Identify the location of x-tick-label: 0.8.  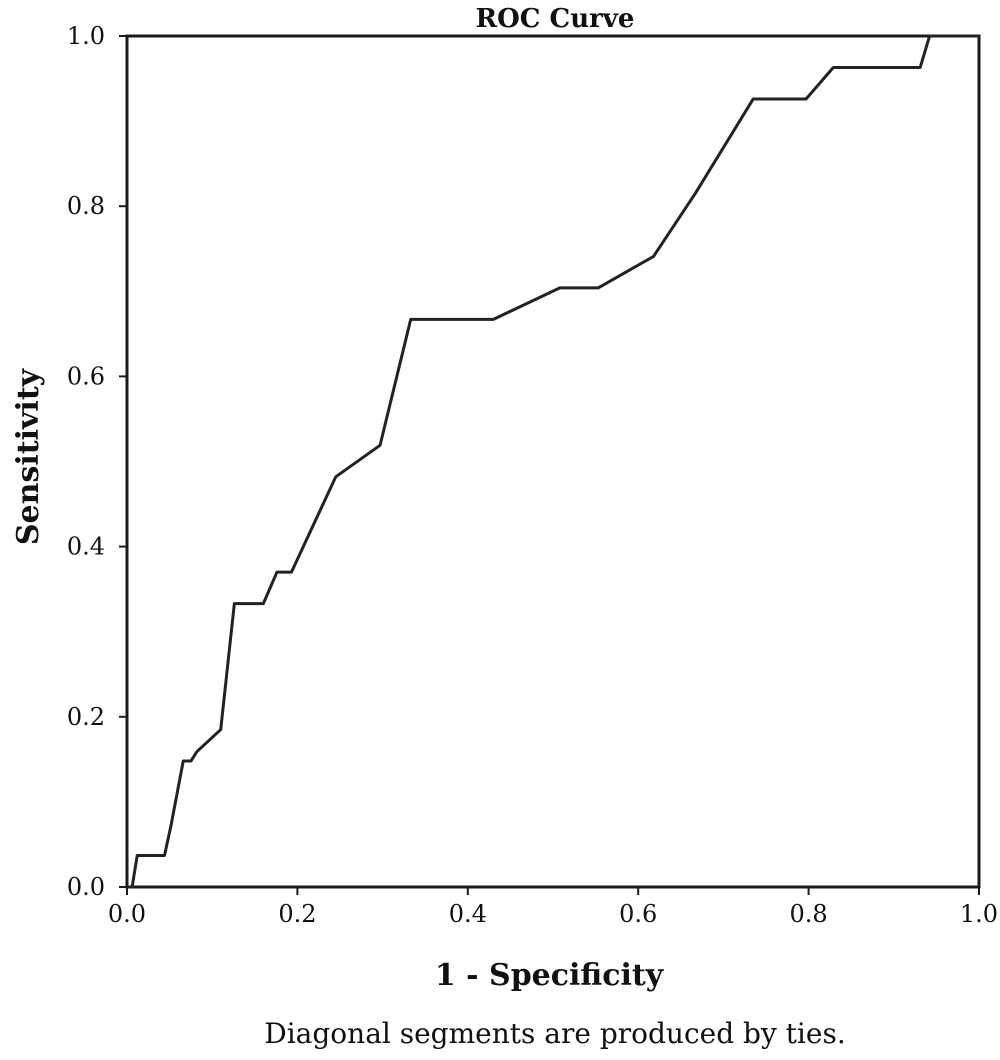
(809, 914).